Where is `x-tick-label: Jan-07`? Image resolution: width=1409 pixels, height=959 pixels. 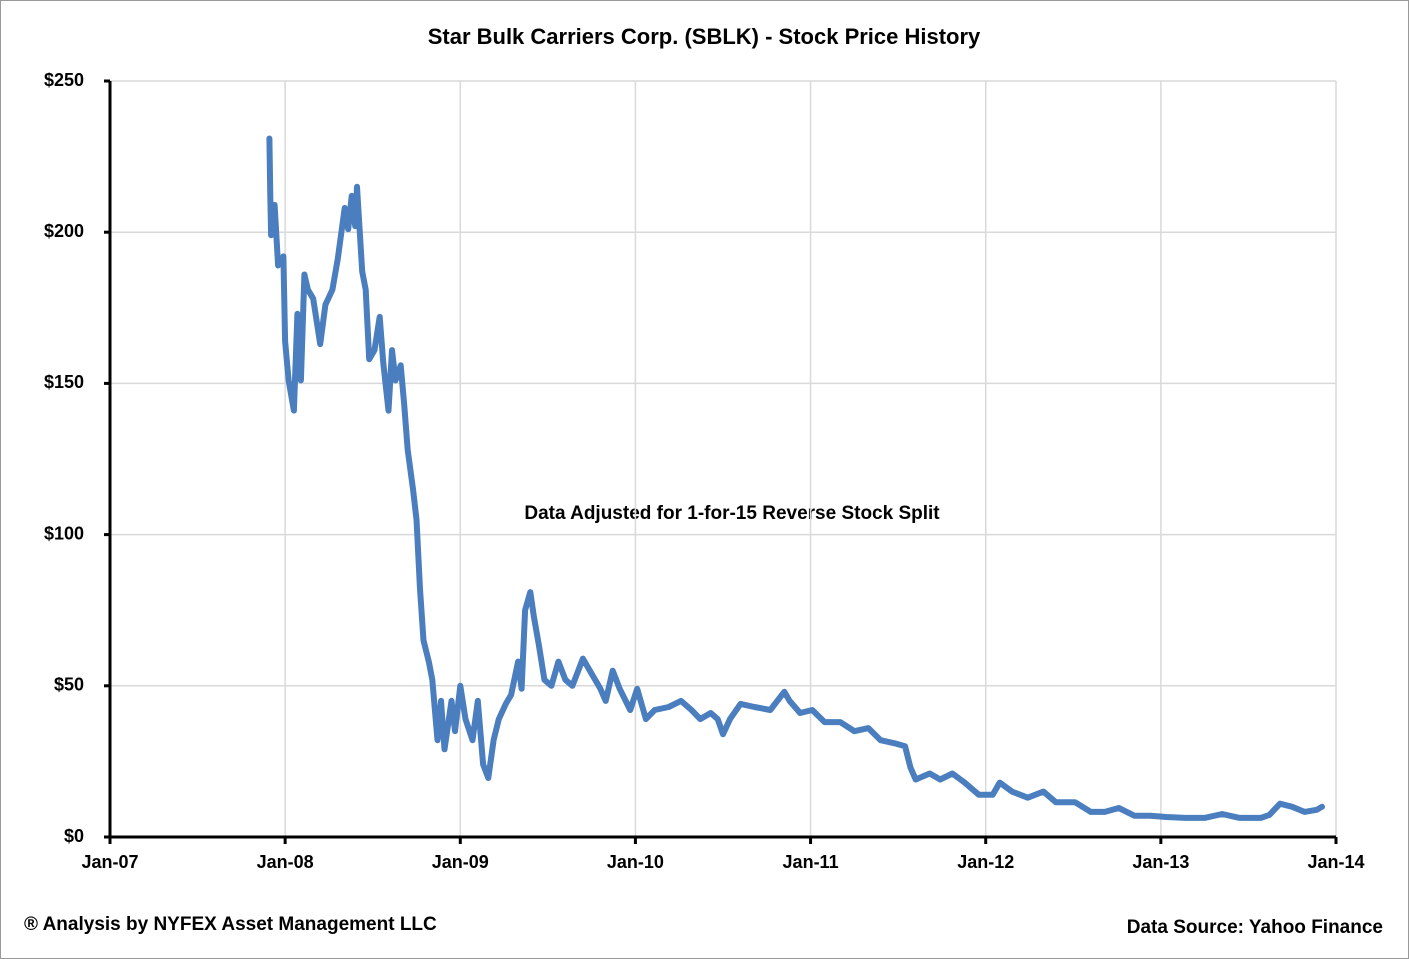
x-tick-label: Jan-07 is located at coordinates (109, 862).